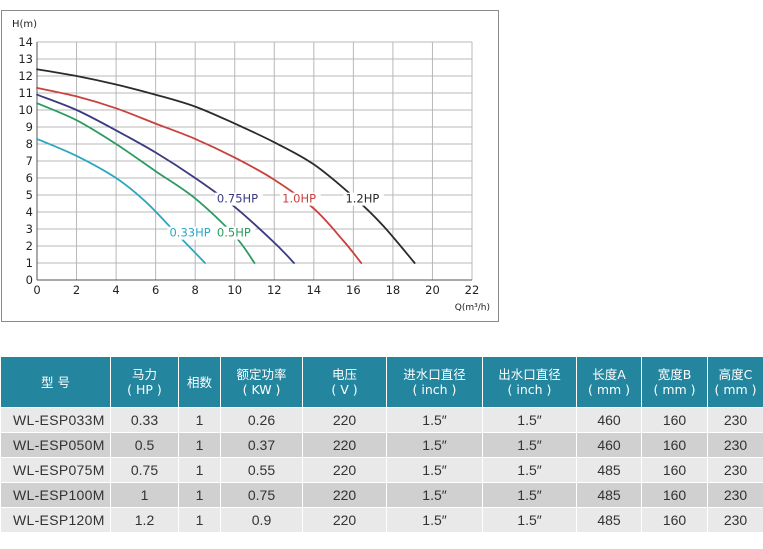  What do you see at coordinates (55, 495) in the screenshot?
I see `cell-model: WL-ESP100M` at bounding box center [55, 495].